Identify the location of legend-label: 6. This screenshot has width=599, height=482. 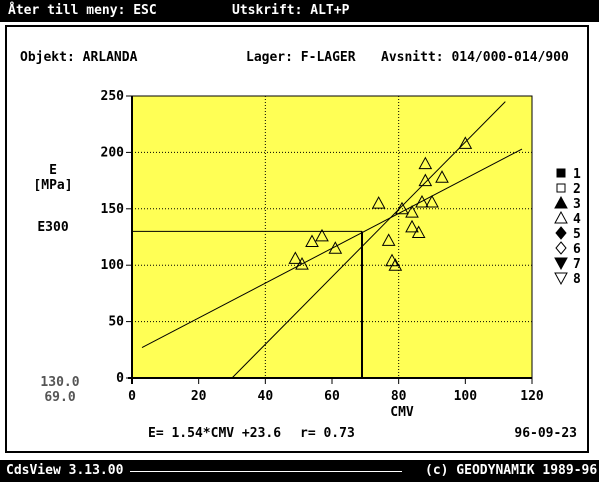
(577, 249).